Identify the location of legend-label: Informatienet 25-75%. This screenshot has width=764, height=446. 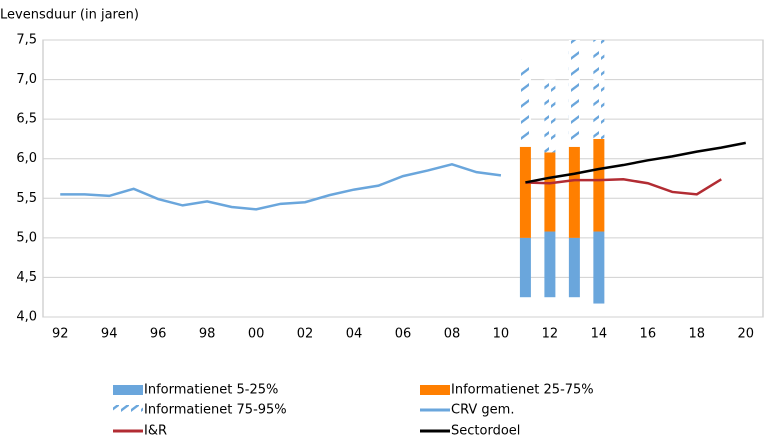
(522, 390).